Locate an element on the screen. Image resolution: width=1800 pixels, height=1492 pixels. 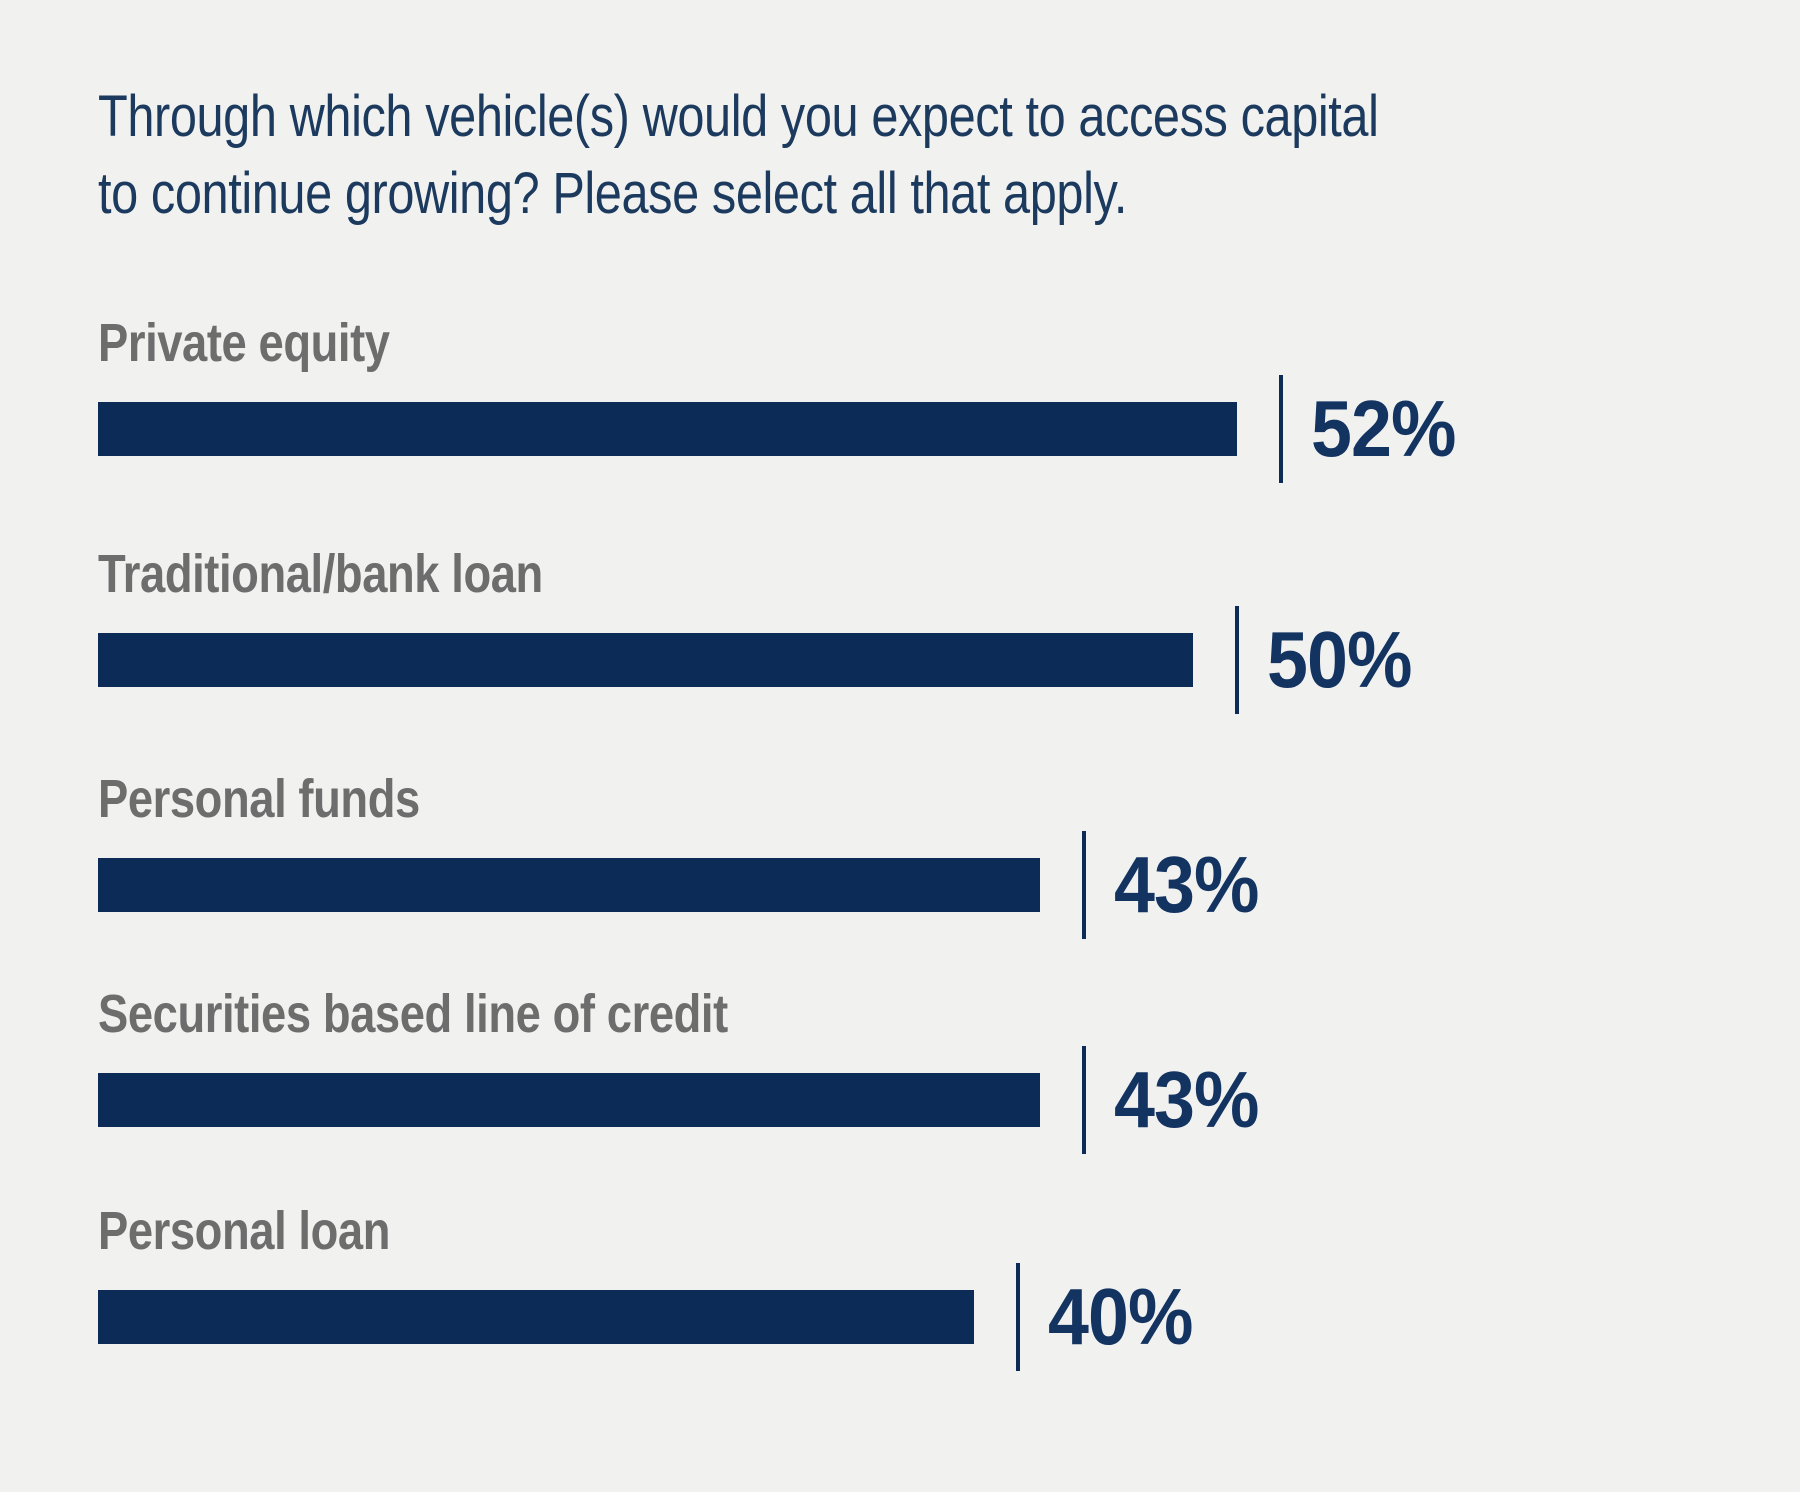
bar-private-equity is located at coordinates (667, 429).